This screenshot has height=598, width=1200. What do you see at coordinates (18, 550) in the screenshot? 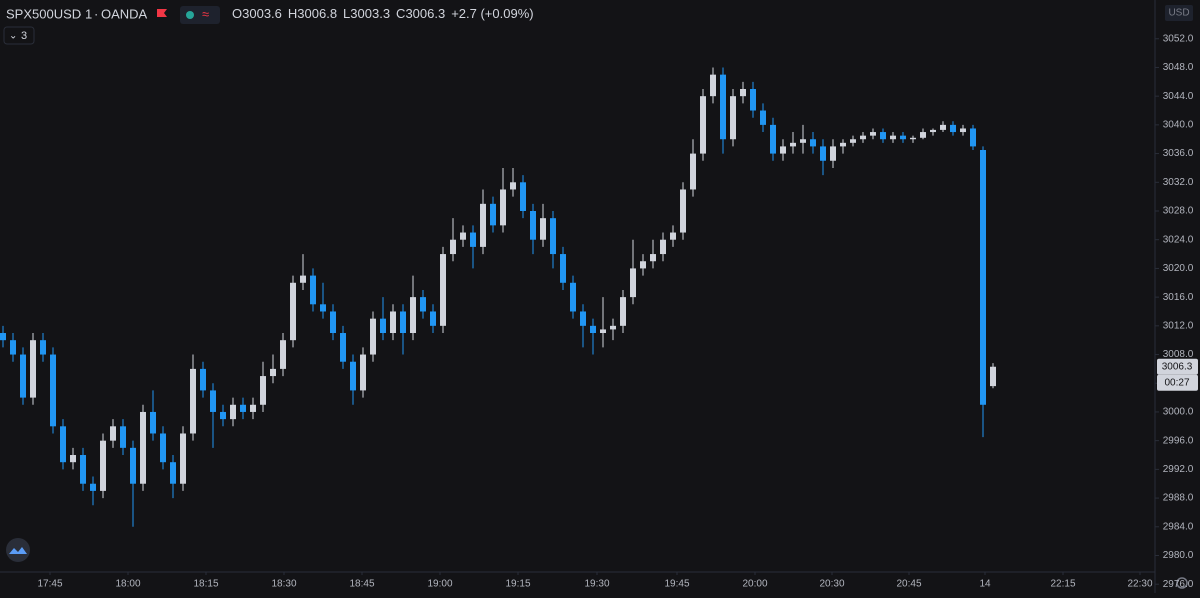
I see `logo` at bounding box center [18, 550].